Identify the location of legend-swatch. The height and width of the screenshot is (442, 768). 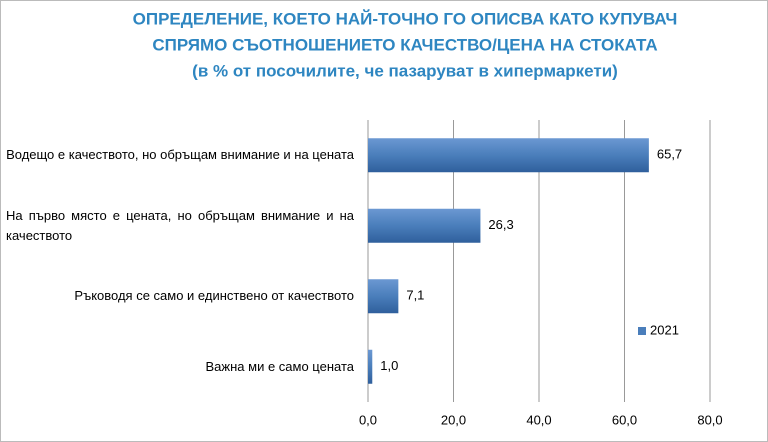
(642, 331).